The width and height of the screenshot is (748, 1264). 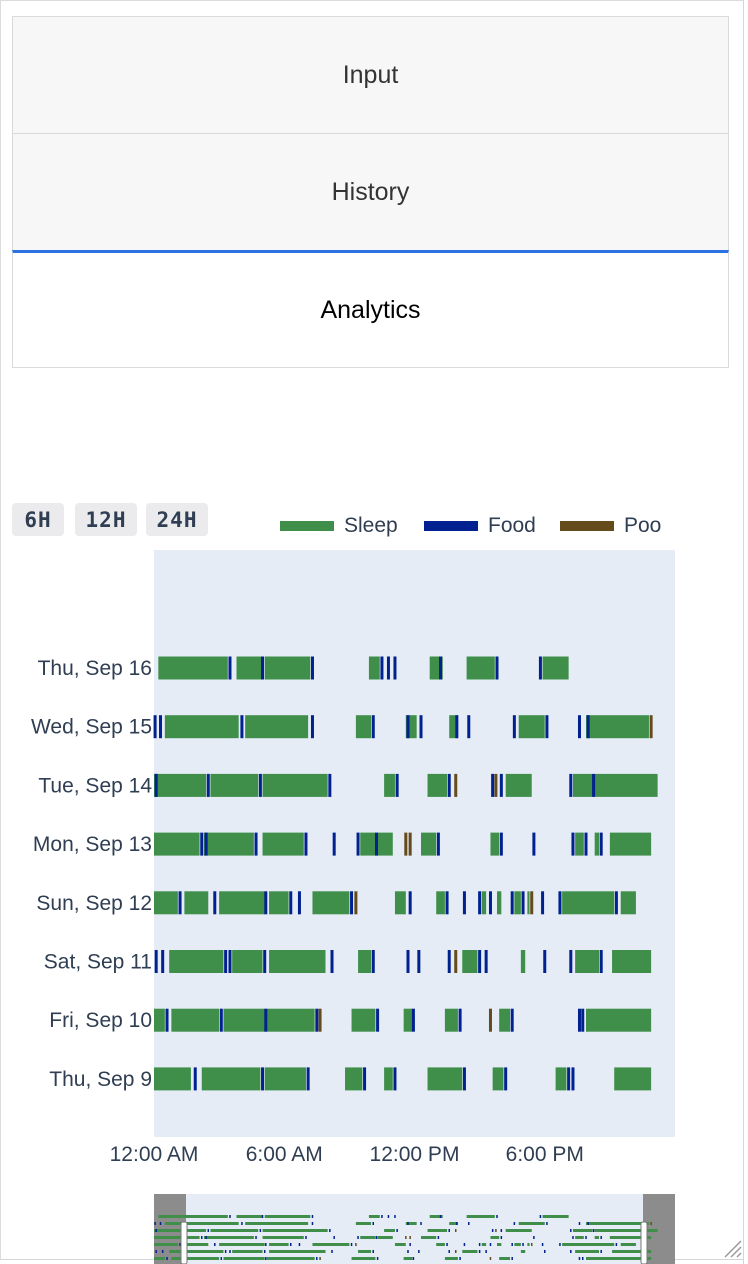 I want to click on range-slider, so click(x=414, y=1229).